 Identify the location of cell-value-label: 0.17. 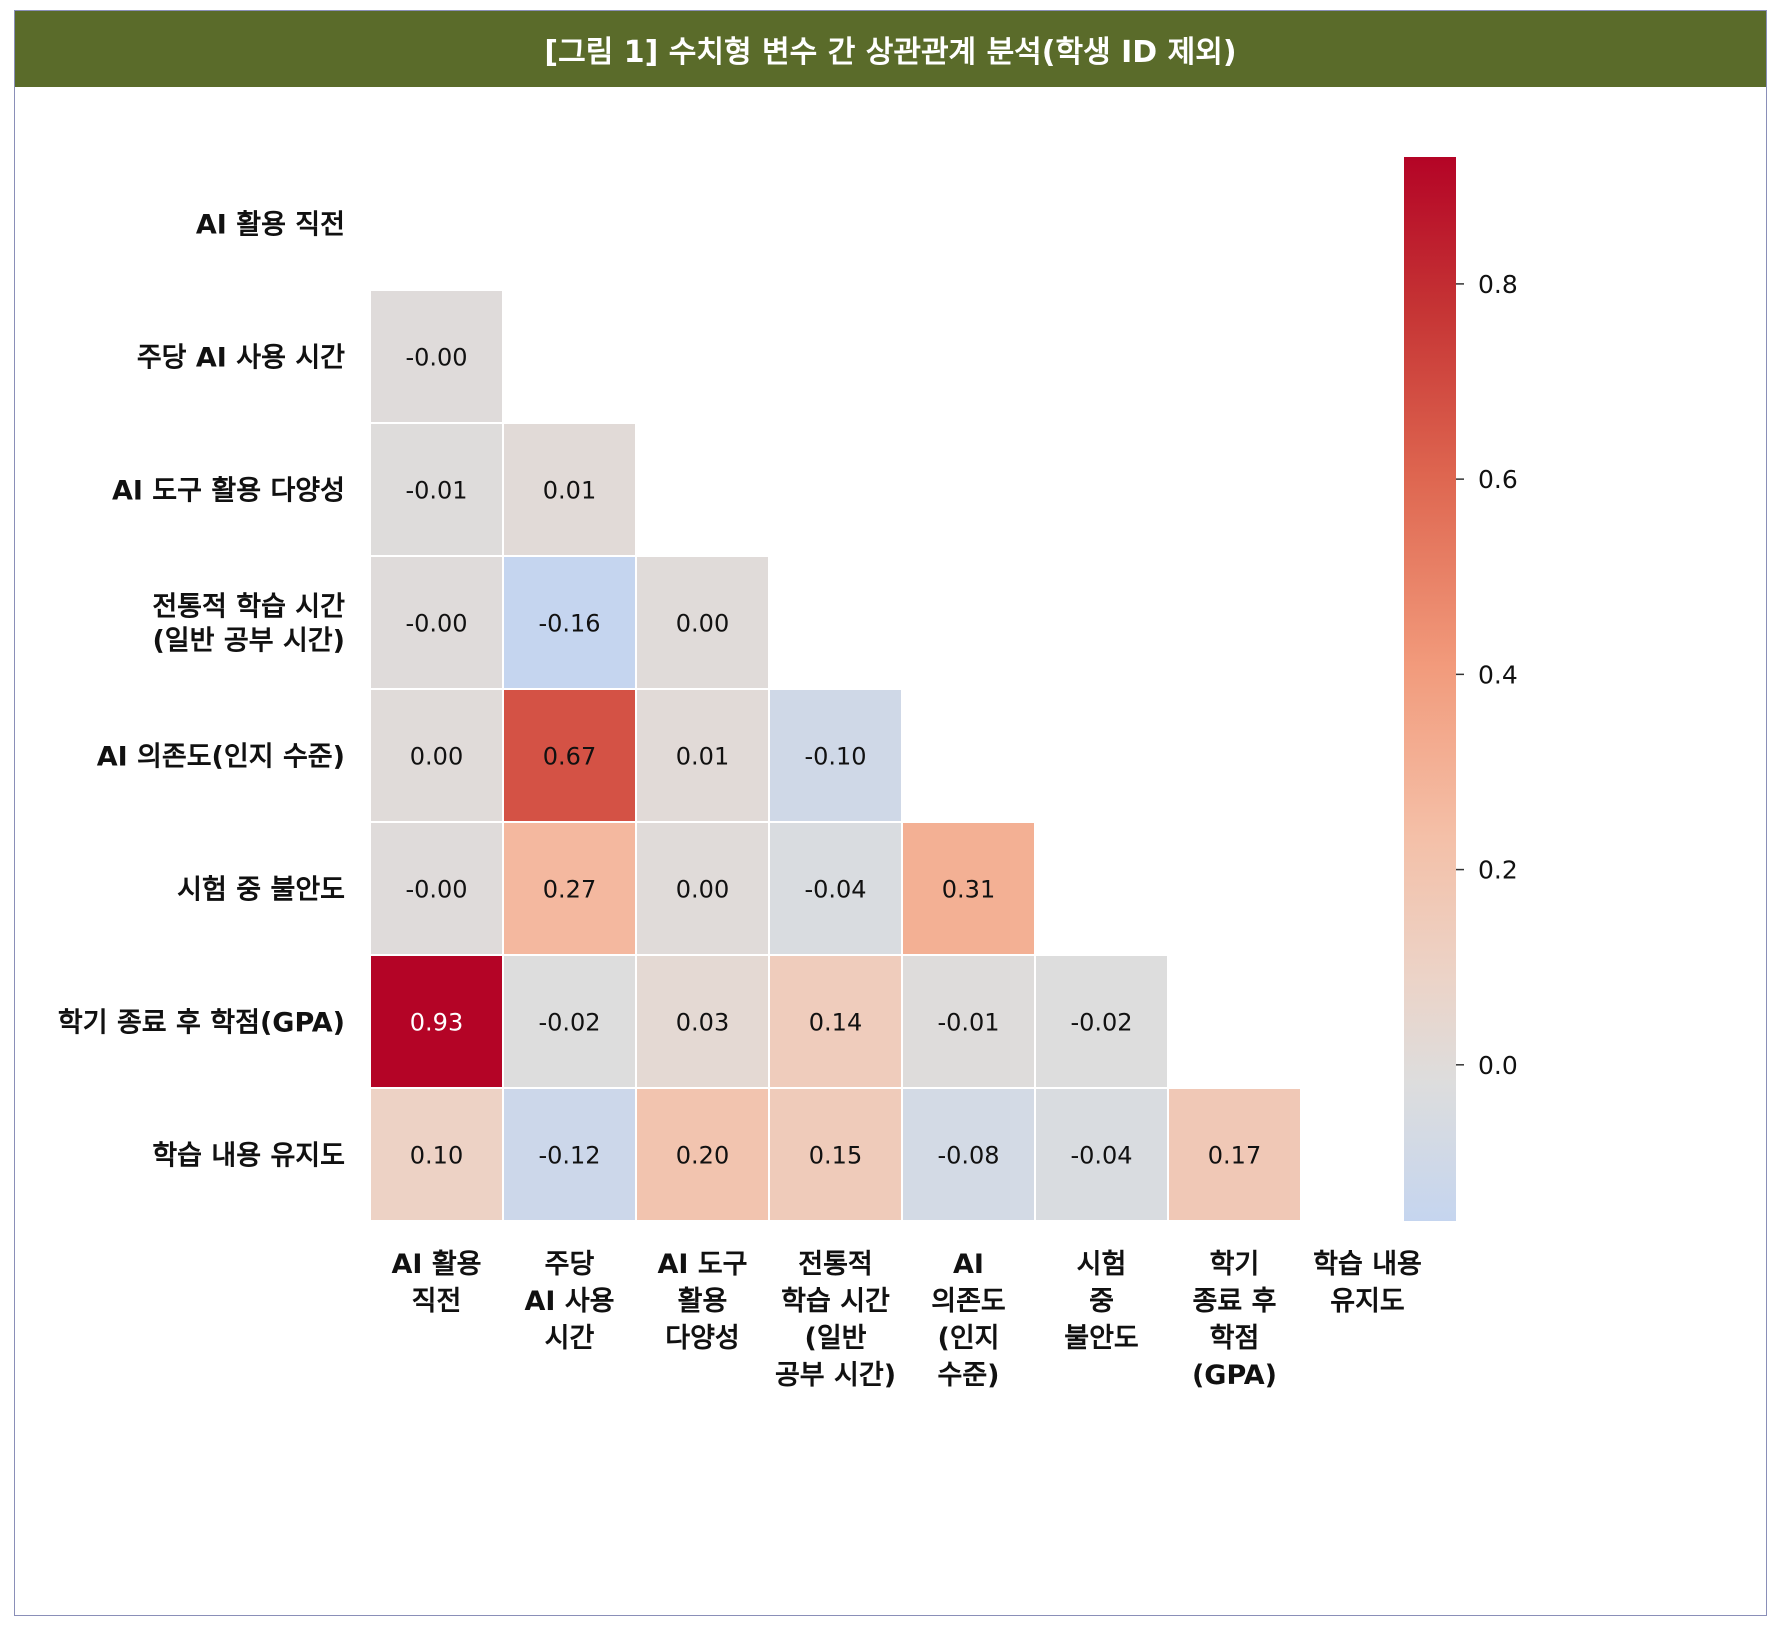
(1234, 1156).